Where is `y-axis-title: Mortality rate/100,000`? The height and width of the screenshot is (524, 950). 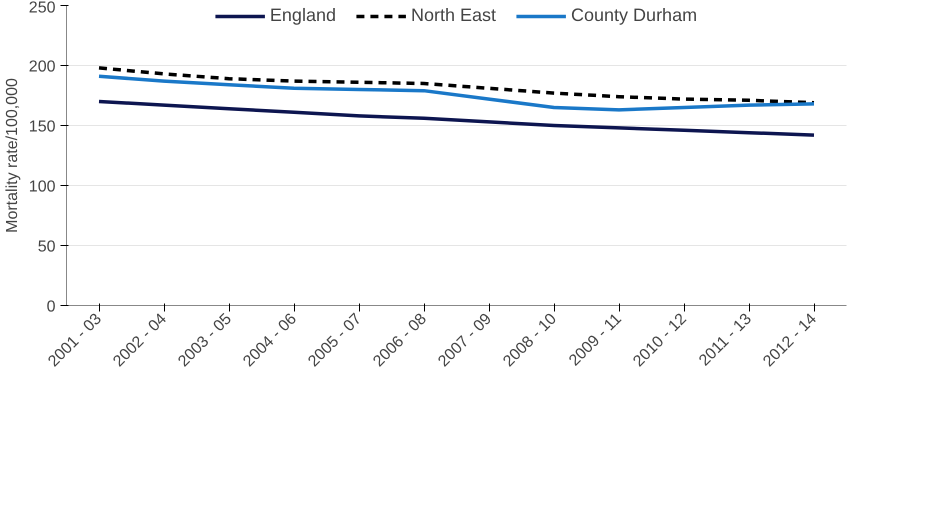 y-axis-title: Mortality rate/100,000 is located at coordinates (12, 155).